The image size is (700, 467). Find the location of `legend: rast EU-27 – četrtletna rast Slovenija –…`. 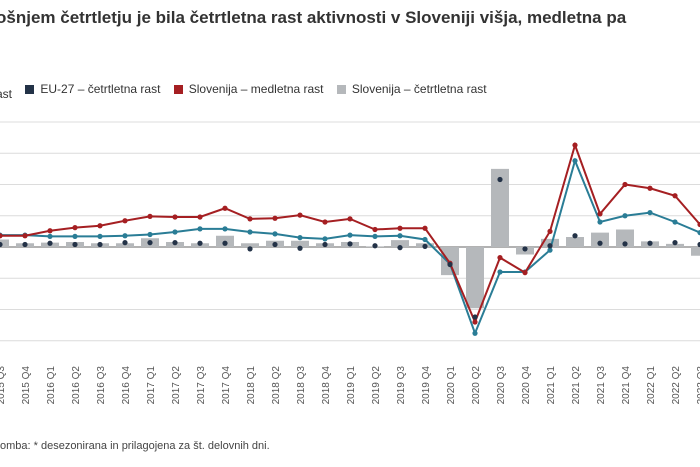

legend: rast EU-27 – četrtletna rast Slovenija –… is located at coordinates (248, 91).